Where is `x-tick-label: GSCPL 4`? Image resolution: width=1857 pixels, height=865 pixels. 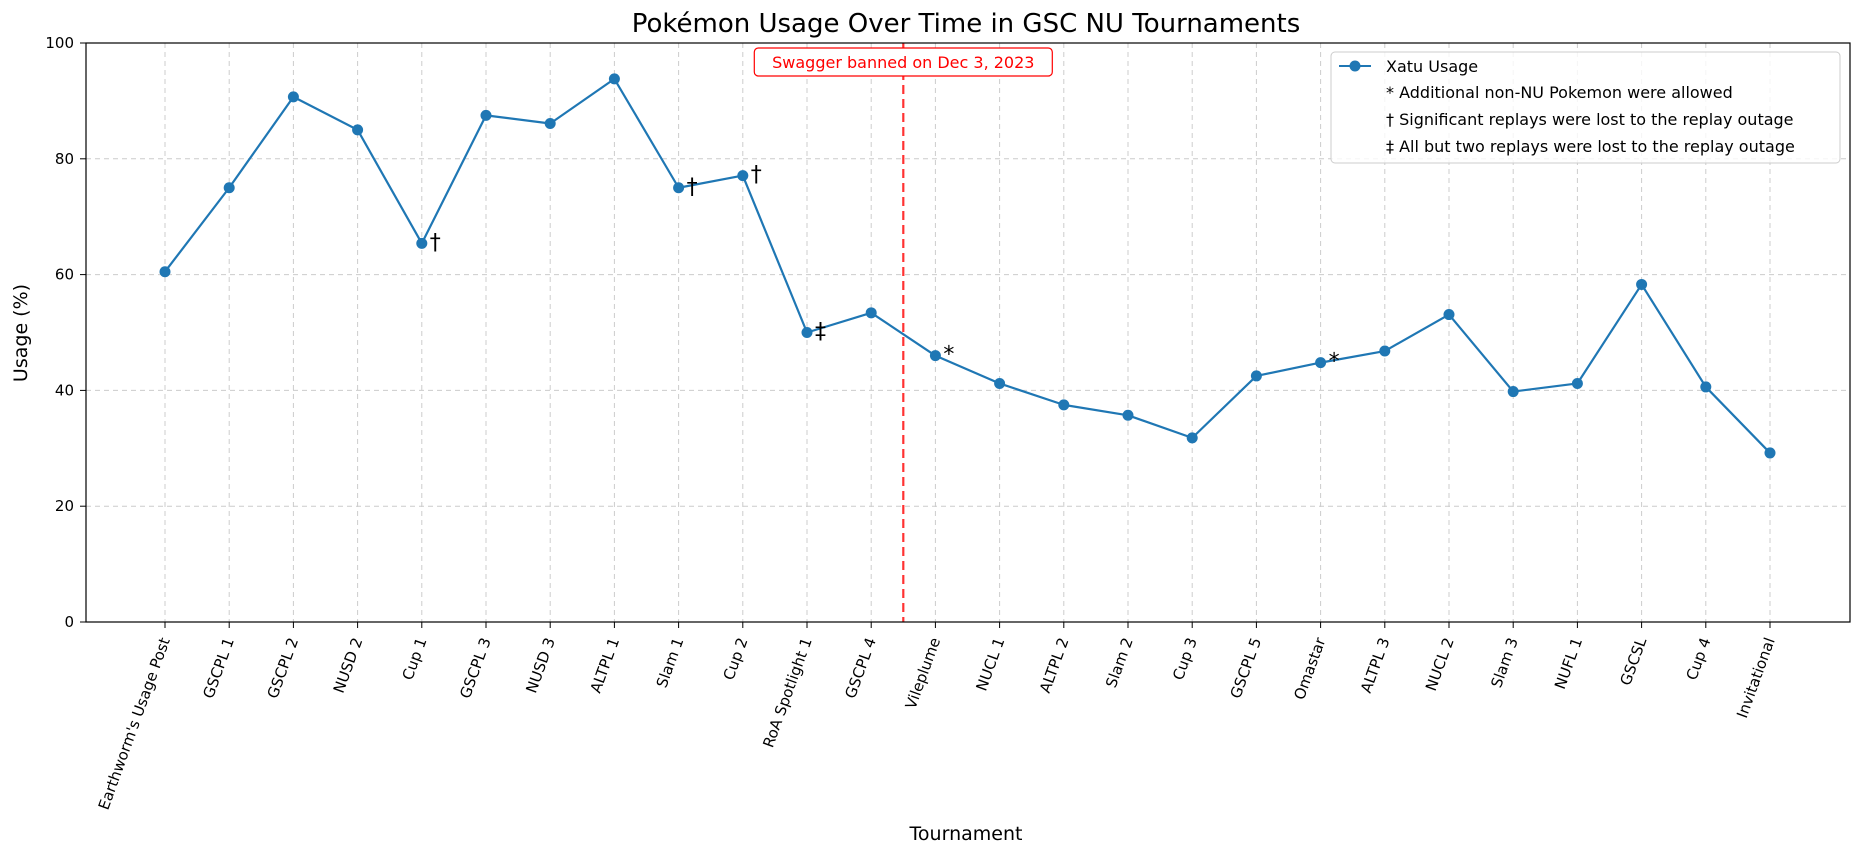
x-tick-label: GSCPL 4 is located at coordinates (860, 668).